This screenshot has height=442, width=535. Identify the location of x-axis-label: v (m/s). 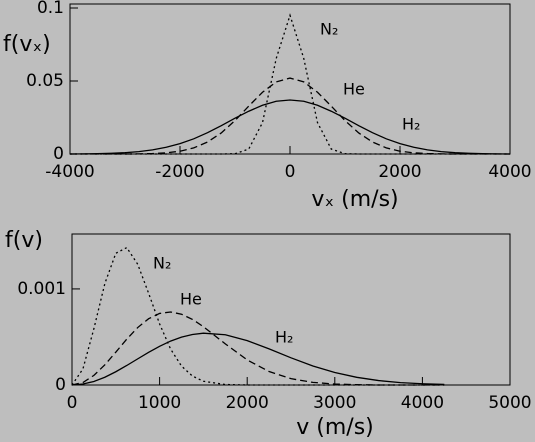
(334, 427).